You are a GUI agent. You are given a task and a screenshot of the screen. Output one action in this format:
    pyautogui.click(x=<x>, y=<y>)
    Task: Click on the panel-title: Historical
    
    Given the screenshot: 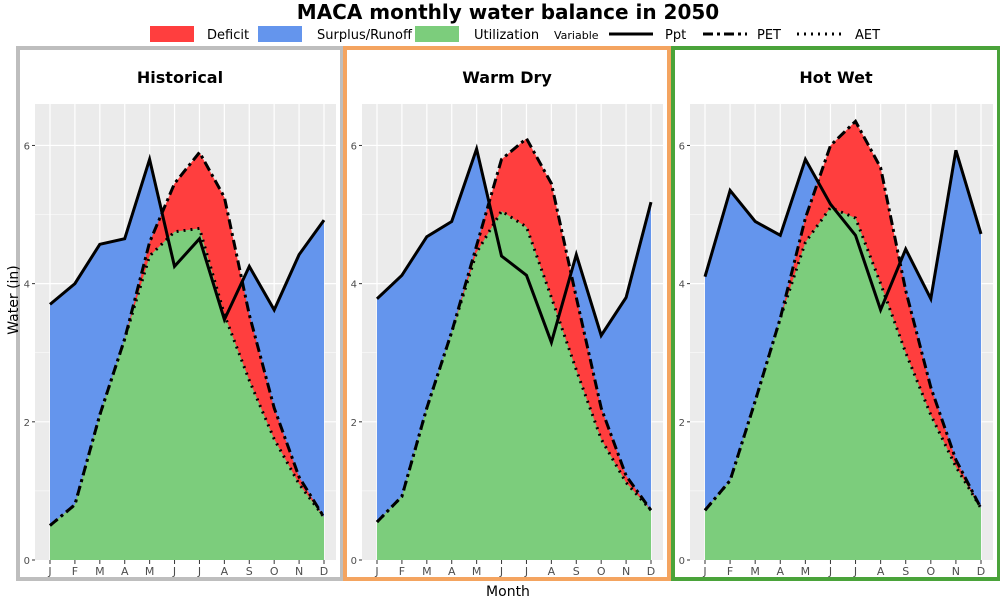 What is the action you would take?
    pyautogui.click(x=180, y=77)
    